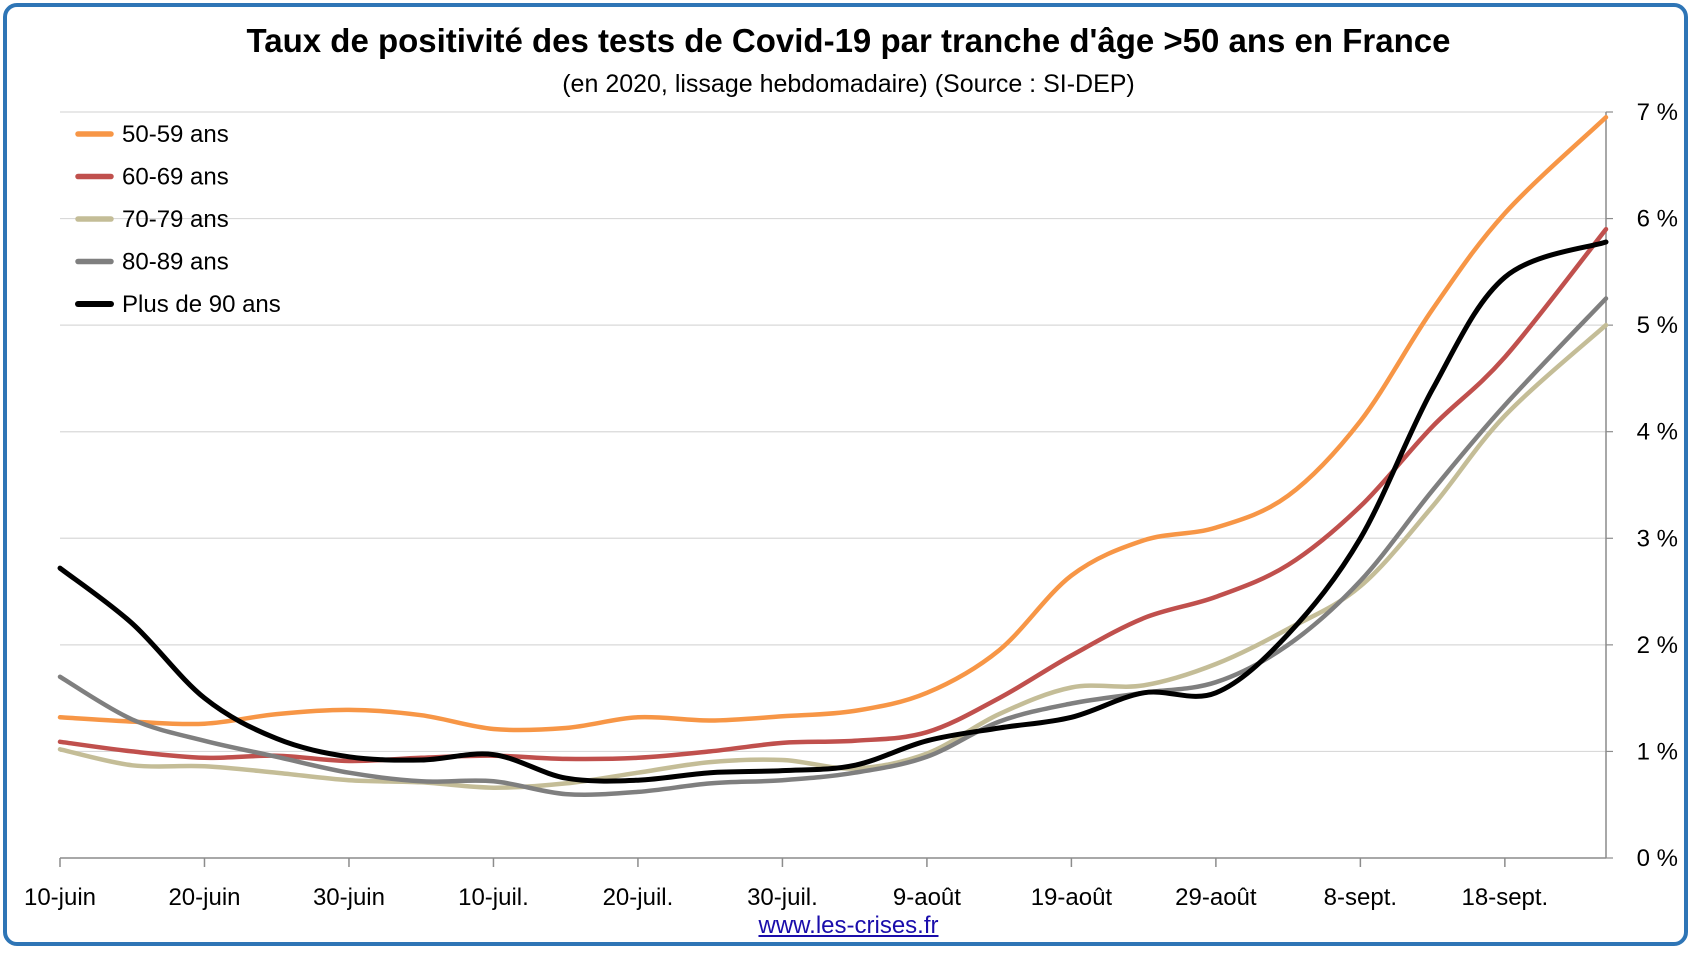 The height and width of the screenshot is (955, 1697). I want to click on legend-label: 80-89 ans, so click(175, 262).